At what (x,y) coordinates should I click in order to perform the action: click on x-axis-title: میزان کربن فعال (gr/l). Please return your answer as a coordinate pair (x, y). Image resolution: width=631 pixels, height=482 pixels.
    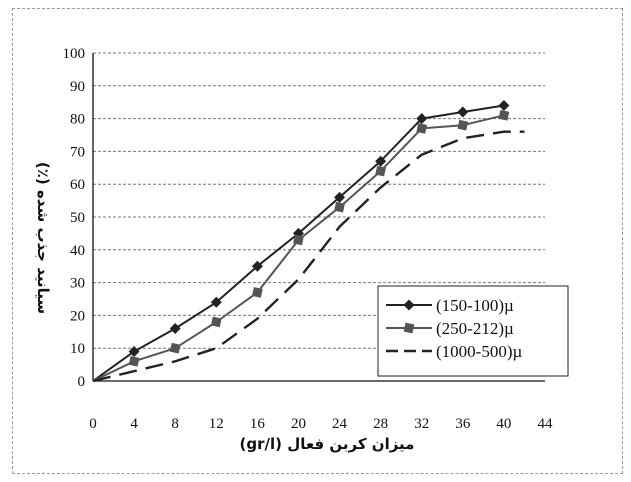
    Looking at the image, I should click on (327, 444).